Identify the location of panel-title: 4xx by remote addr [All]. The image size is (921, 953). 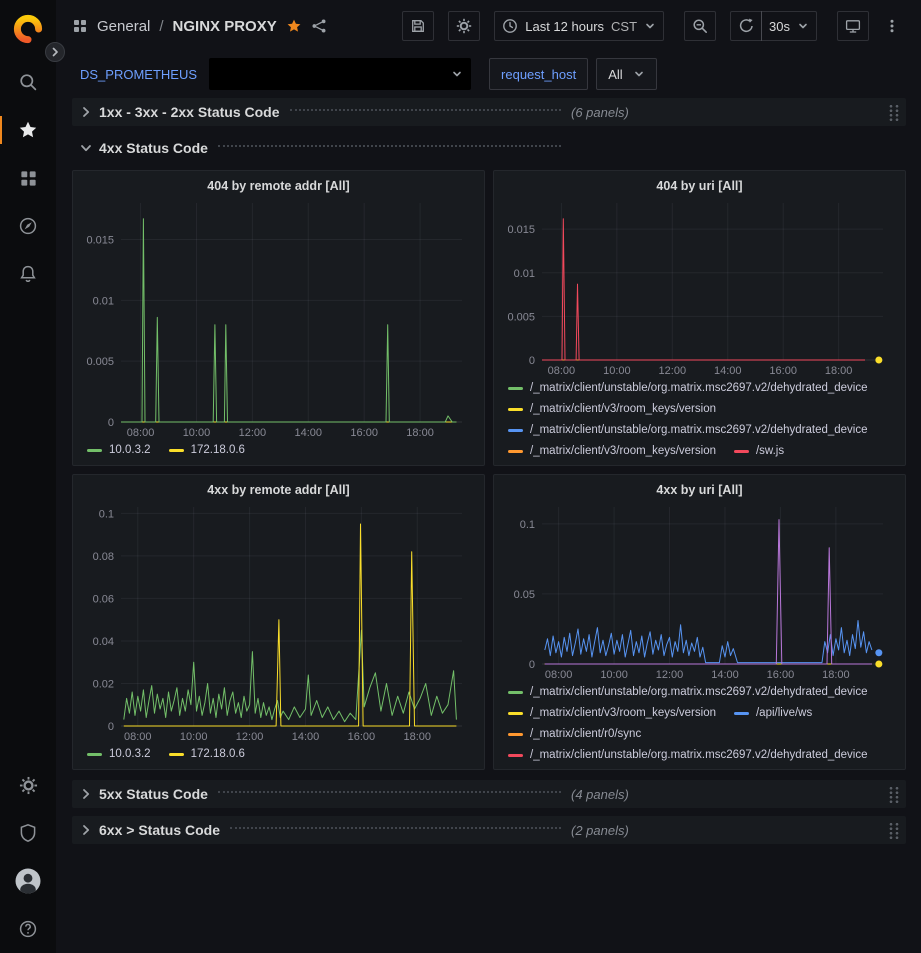
(278, 490).